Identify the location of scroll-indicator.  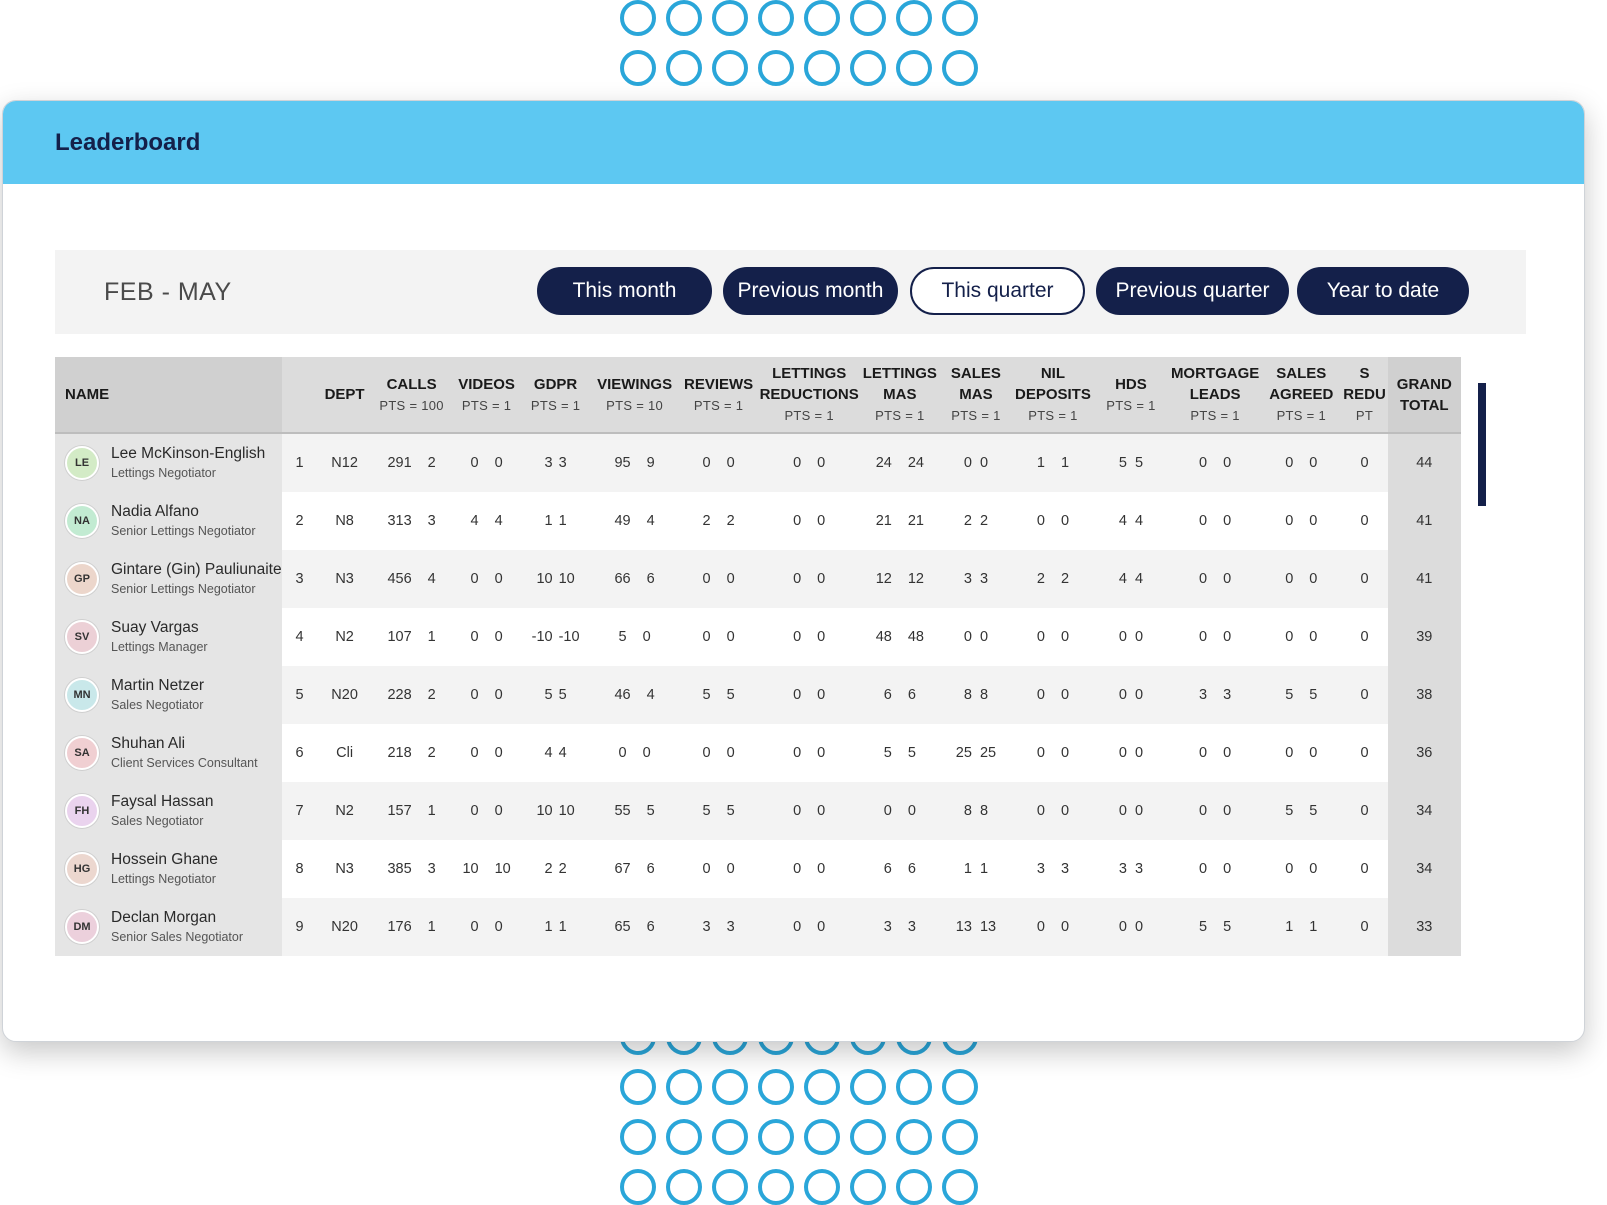
(1482, 444).